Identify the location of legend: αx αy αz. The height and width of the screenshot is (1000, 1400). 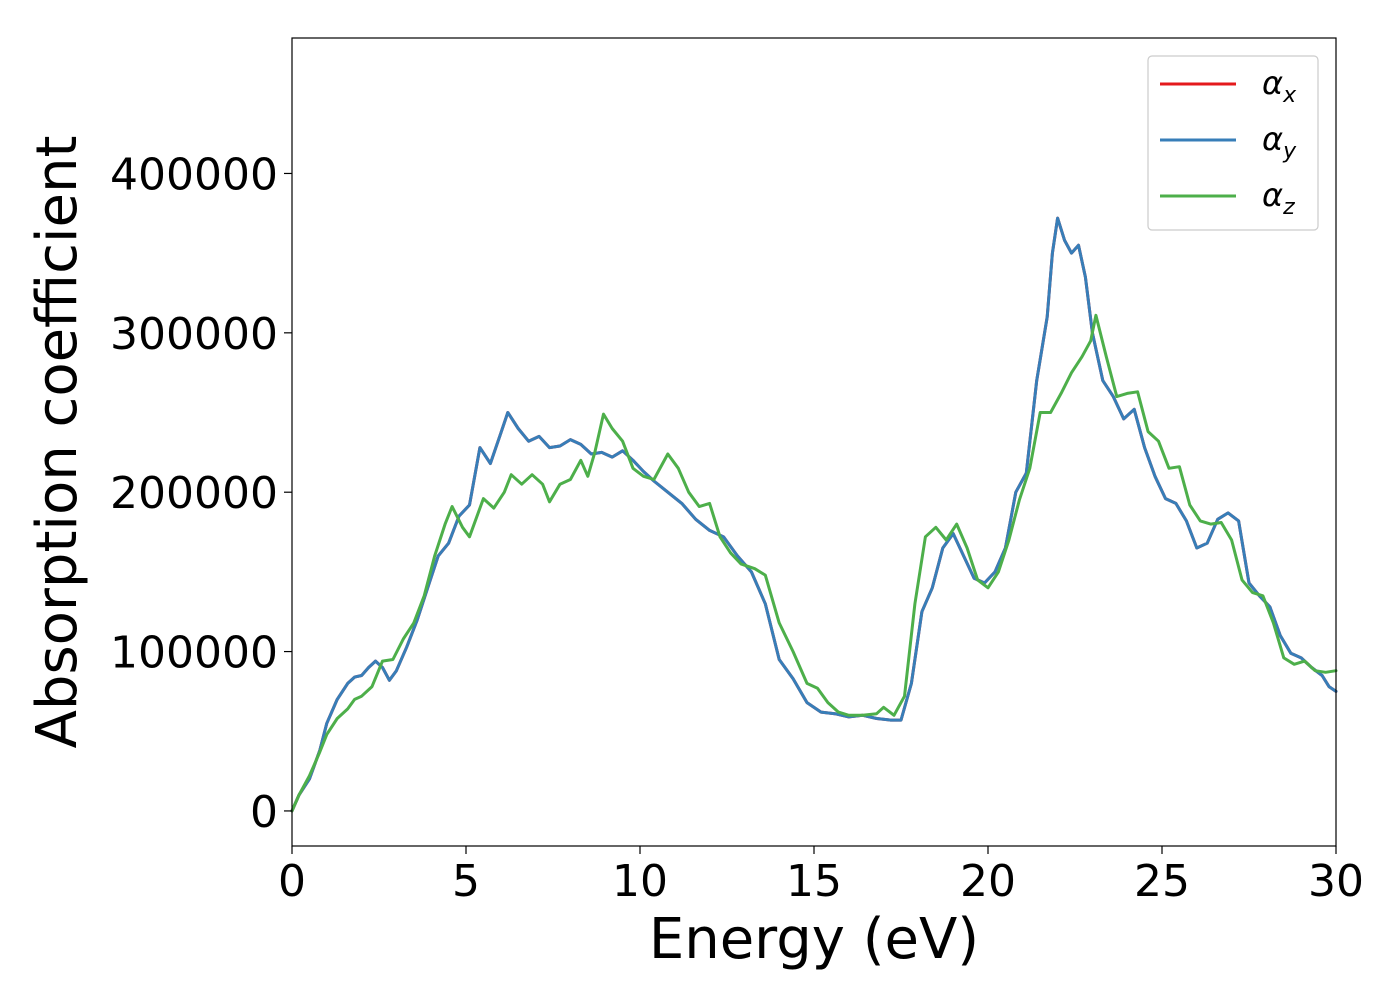
(1233, 143).